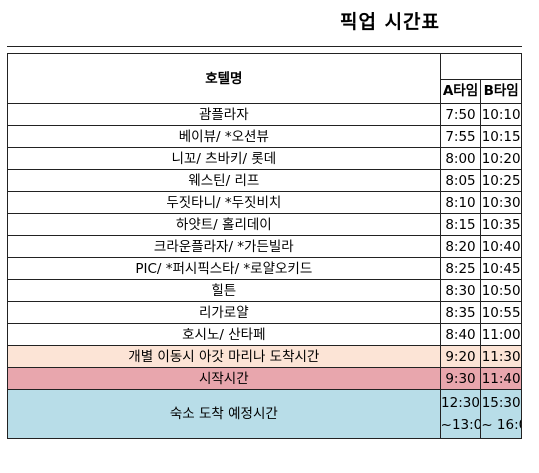 The width and height of the screenshot is (539, 473). What do you see at coordinates (460, 114) in the screenshot?
I see `a-time: 7:50` at bounding box center [460, 114].